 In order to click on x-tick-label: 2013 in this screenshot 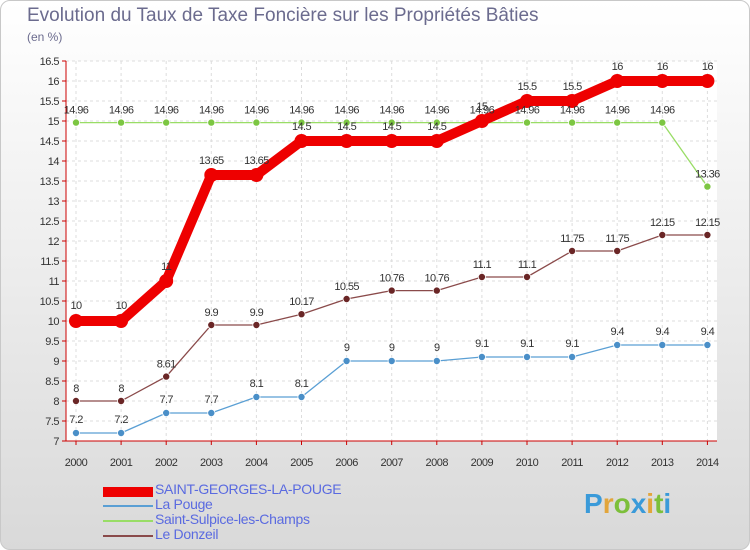, I will do `click(662, 463)`.